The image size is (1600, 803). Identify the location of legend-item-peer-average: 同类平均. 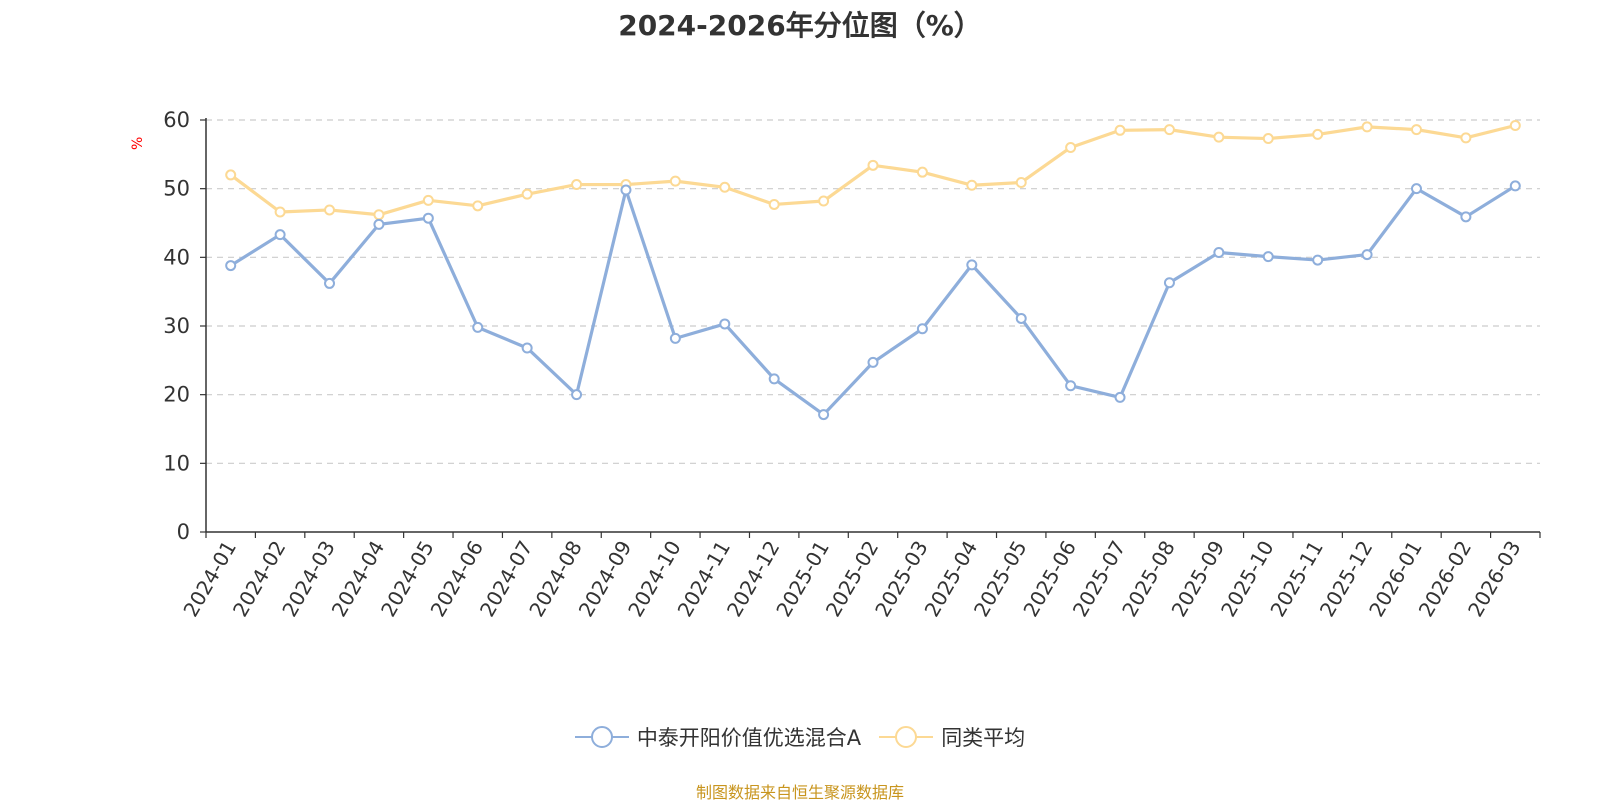
(952, 737).